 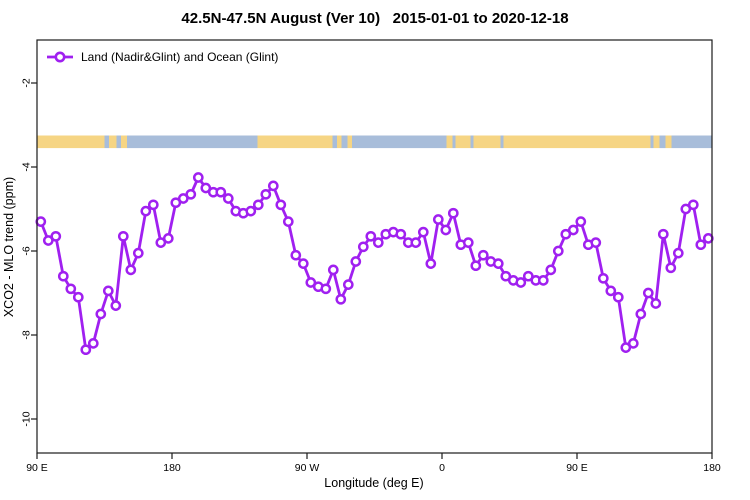 What do you see at coordinates (27, 334) in the screenshot?
I see `y-tick-label: -8` at bounding box center [27, 334].